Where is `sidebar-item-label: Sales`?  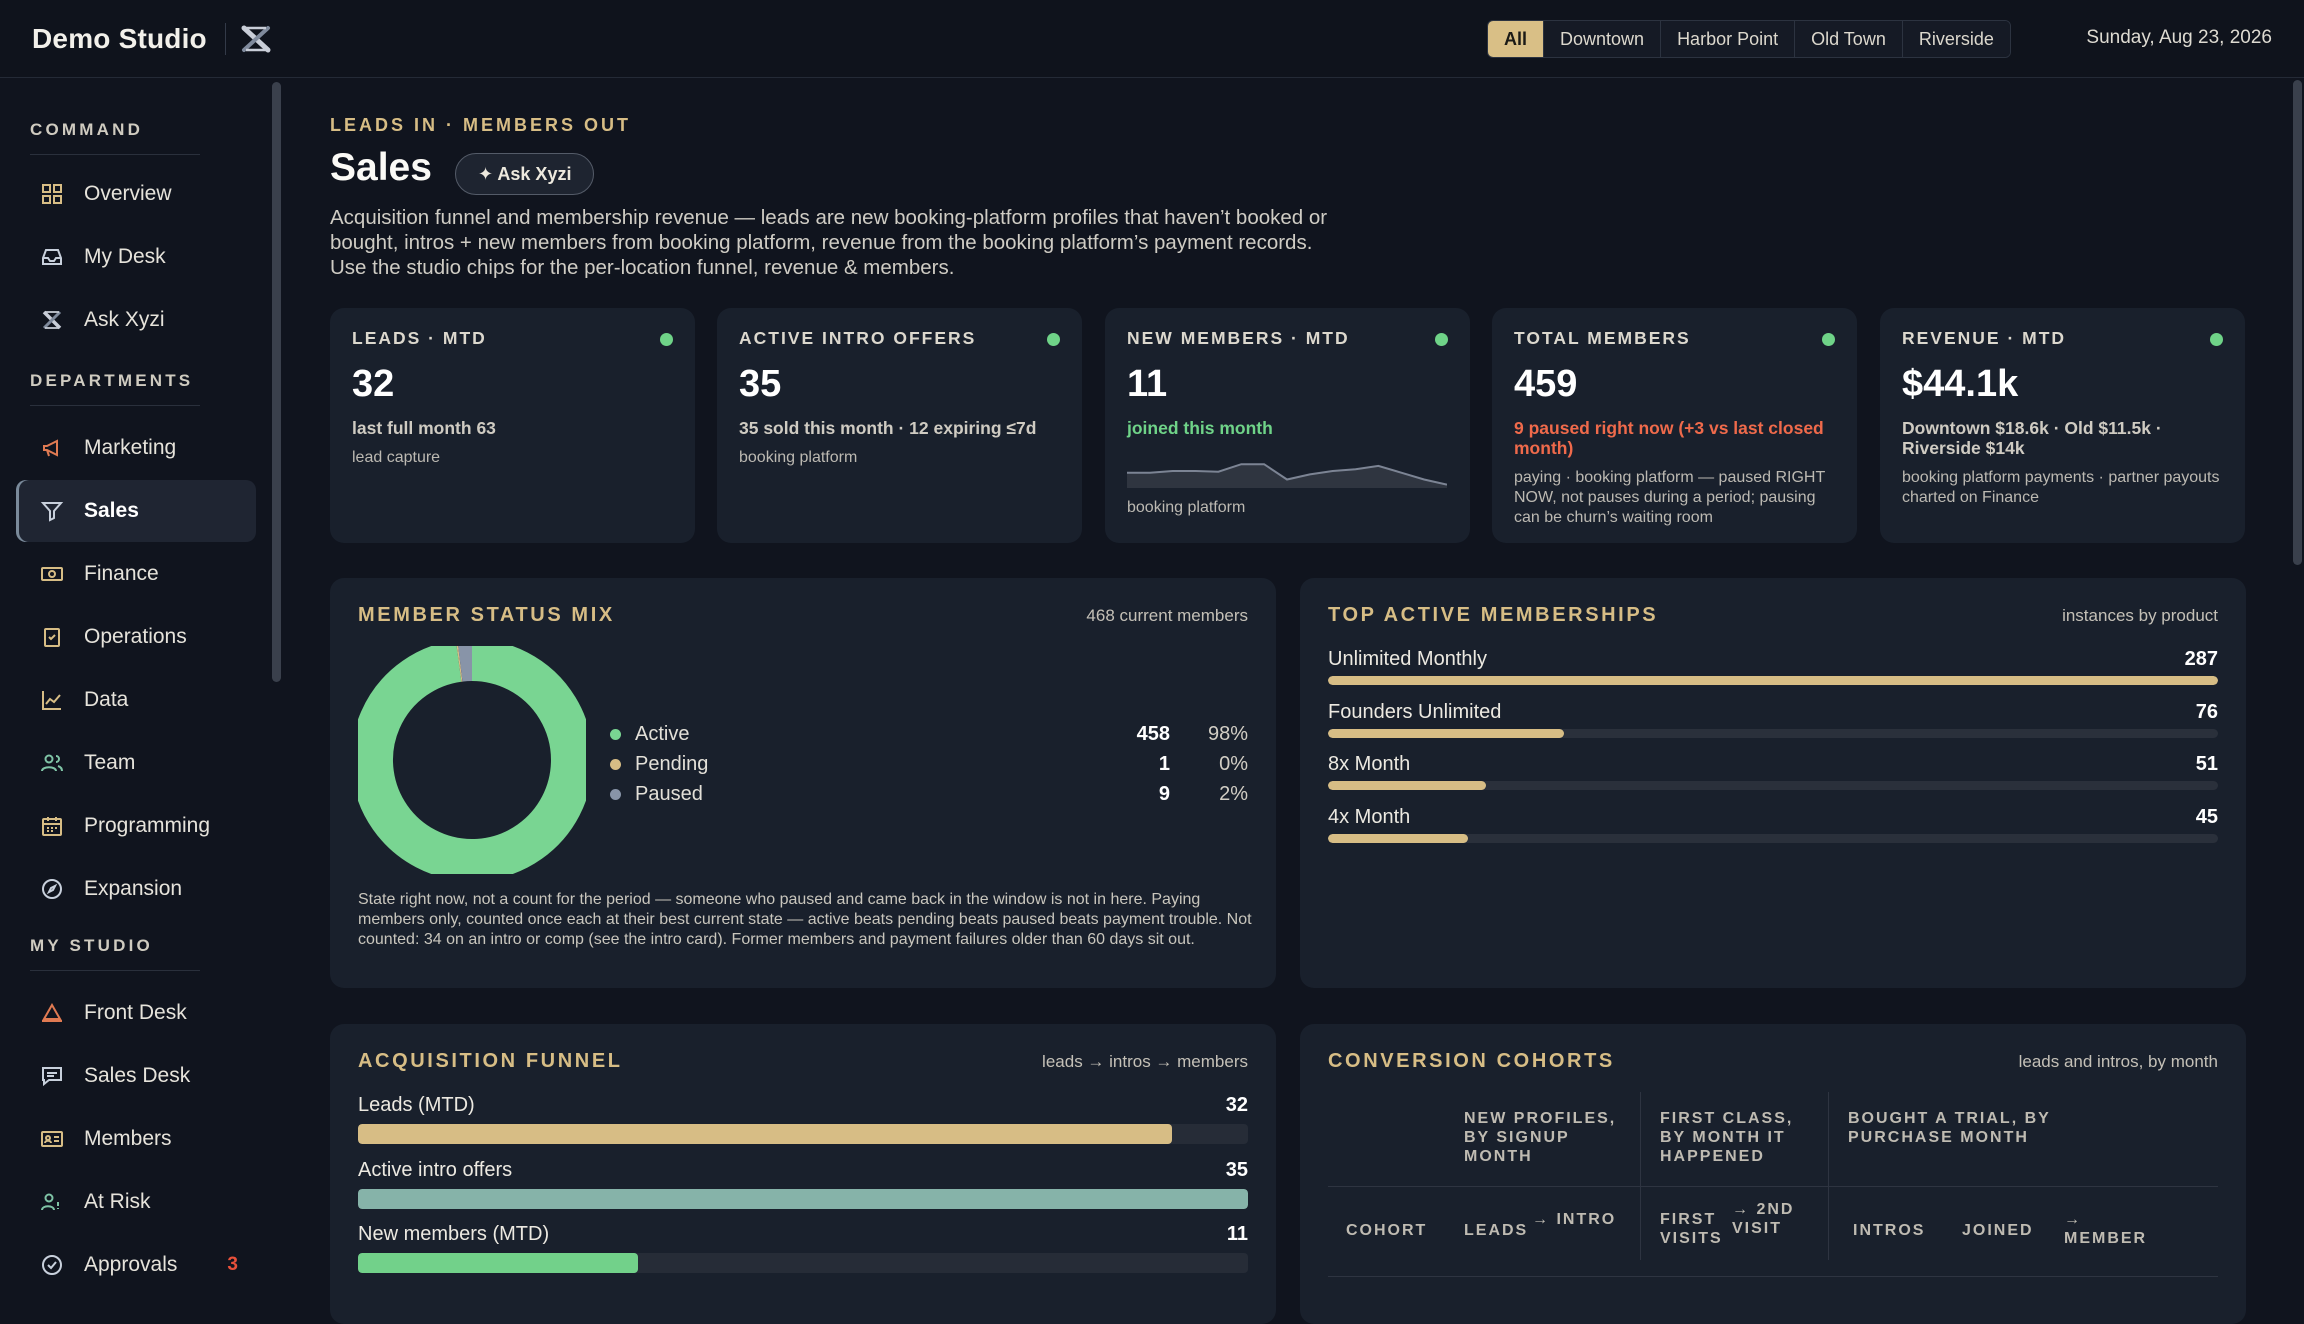 sidebar-item-label: Sales is located at coordinates (111, 511).